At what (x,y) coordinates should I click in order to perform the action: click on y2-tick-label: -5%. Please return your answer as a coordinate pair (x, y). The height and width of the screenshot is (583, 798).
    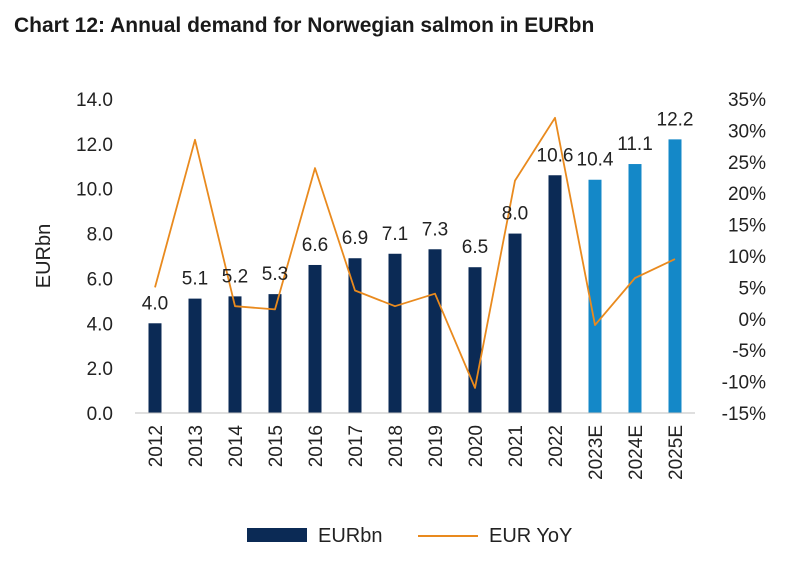
    Looking at the image, I should click on (749, 351).